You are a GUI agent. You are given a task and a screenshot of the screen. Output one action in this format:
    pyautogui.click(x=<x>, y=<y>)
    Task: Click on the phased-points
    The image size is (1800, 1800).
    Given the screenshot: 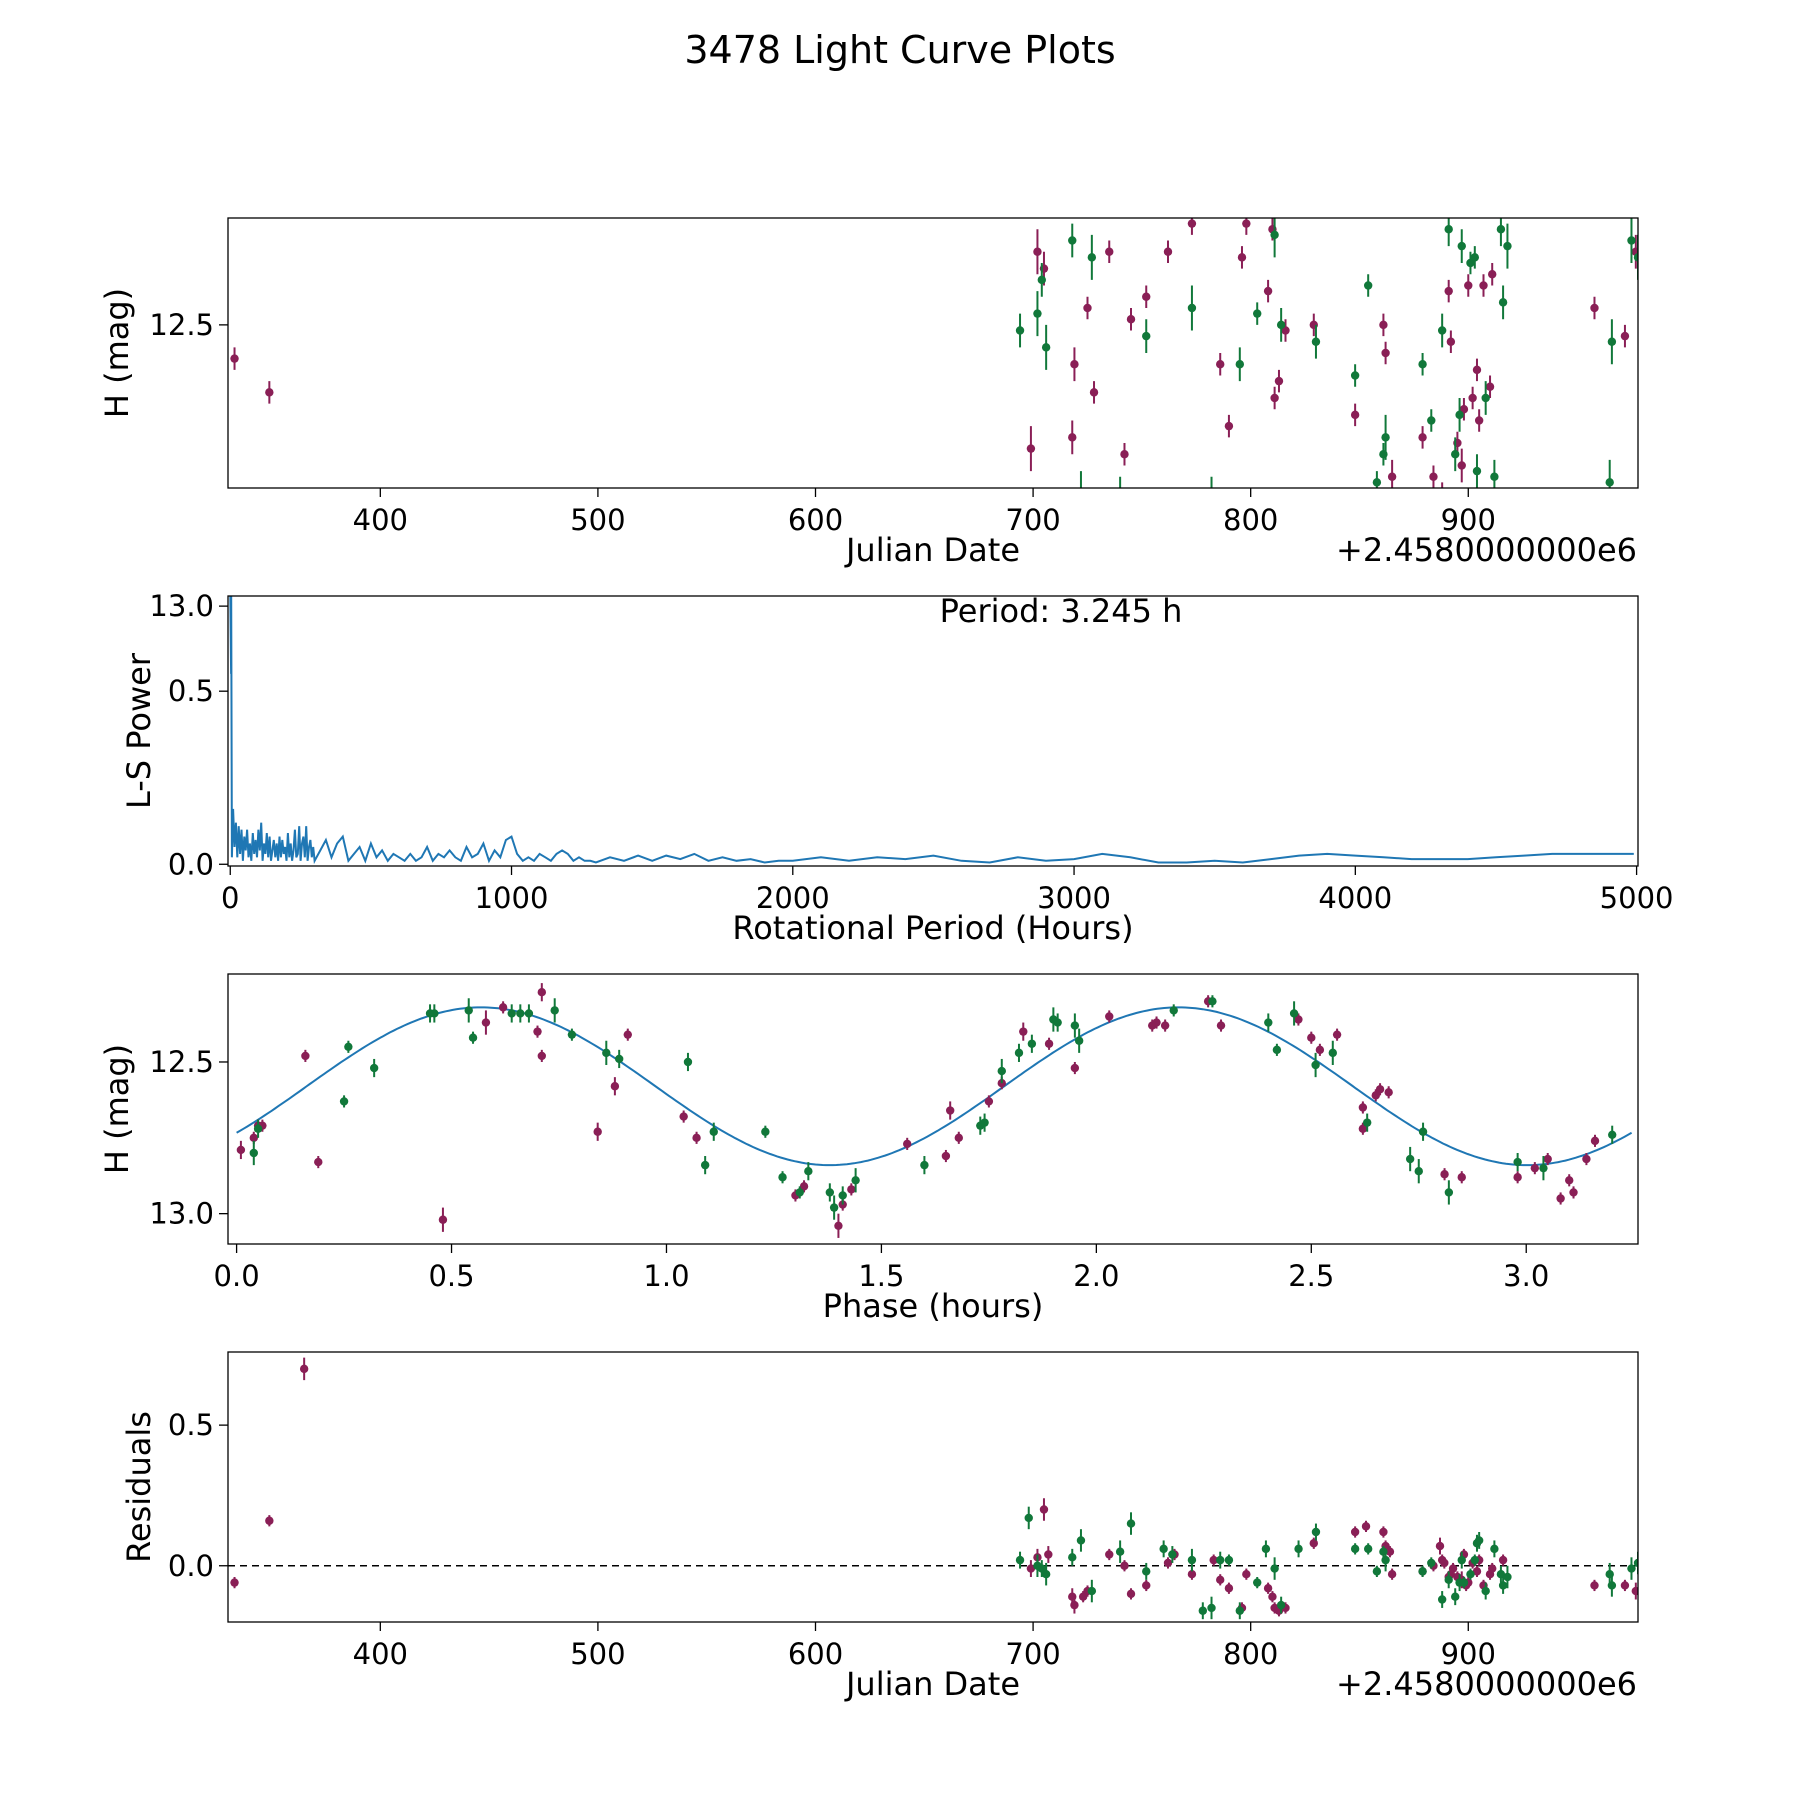 What is the action you would take?
    pyautogui.click(x=926, y=1110)
    